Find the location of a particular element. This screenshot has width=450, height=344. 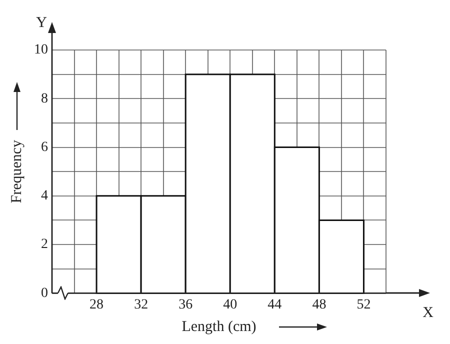

y-tick-label: 8 is located at coordinates (44, 98).